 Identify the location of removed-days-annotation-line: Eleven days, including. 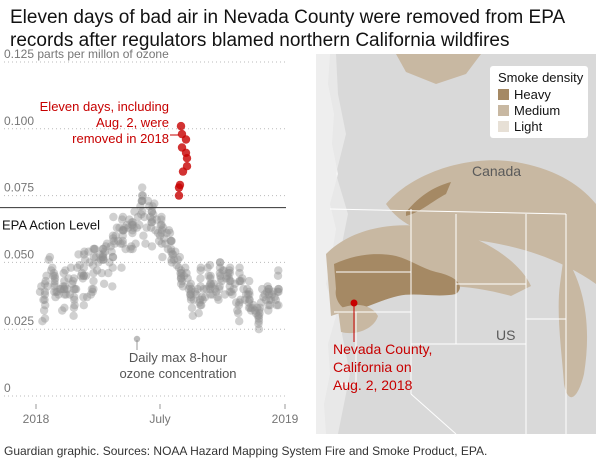
(104, 106).